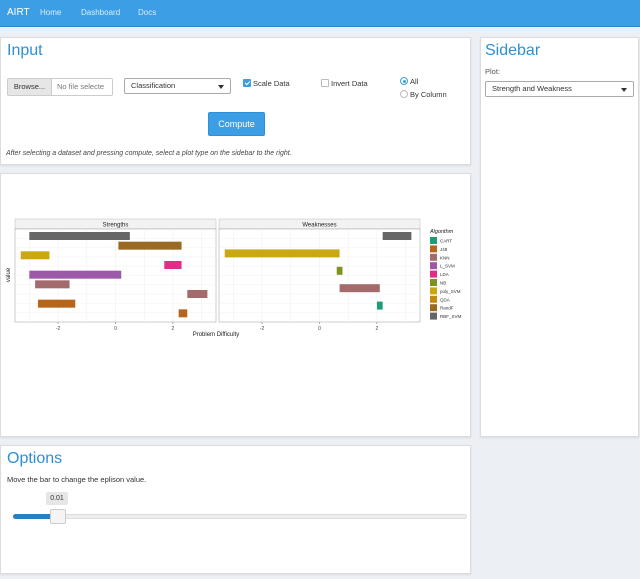 This screenshot has width=640, height=579. Describe the element at coordinates (433, 274) in the screenshot. I see `legend-swatch-lda` at that location.